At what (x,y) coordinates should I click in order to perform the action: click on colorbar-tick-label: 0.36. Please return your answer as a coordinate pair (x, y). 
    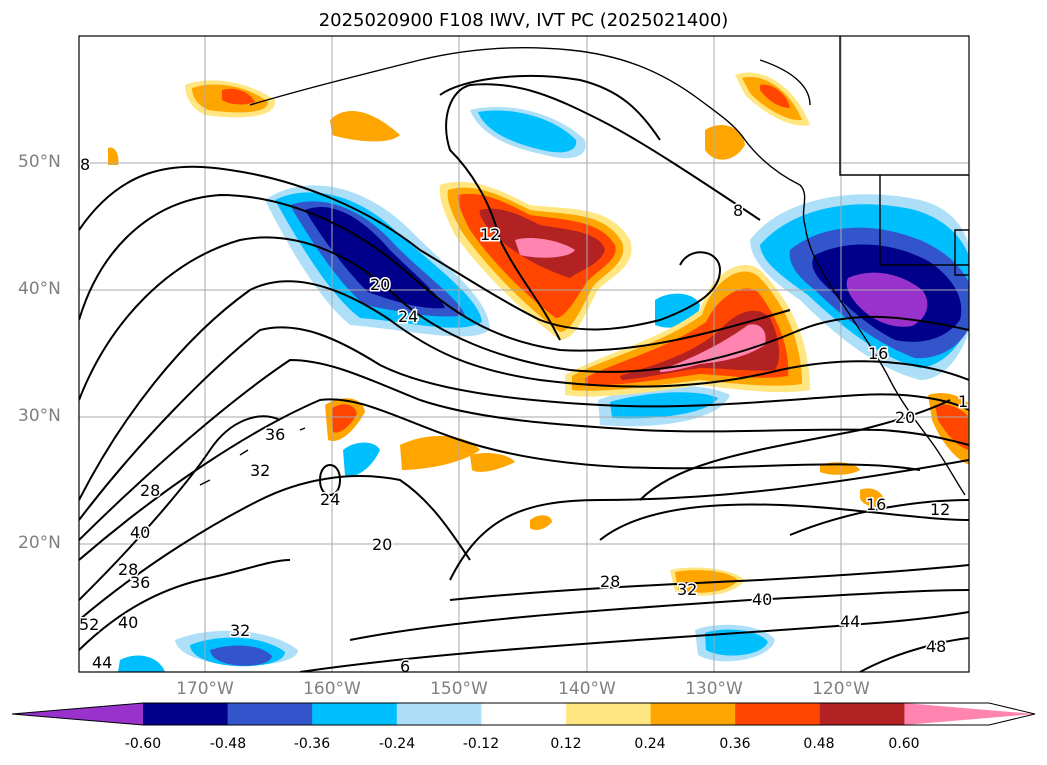
    Looking at the image, I should click on (735, 744).